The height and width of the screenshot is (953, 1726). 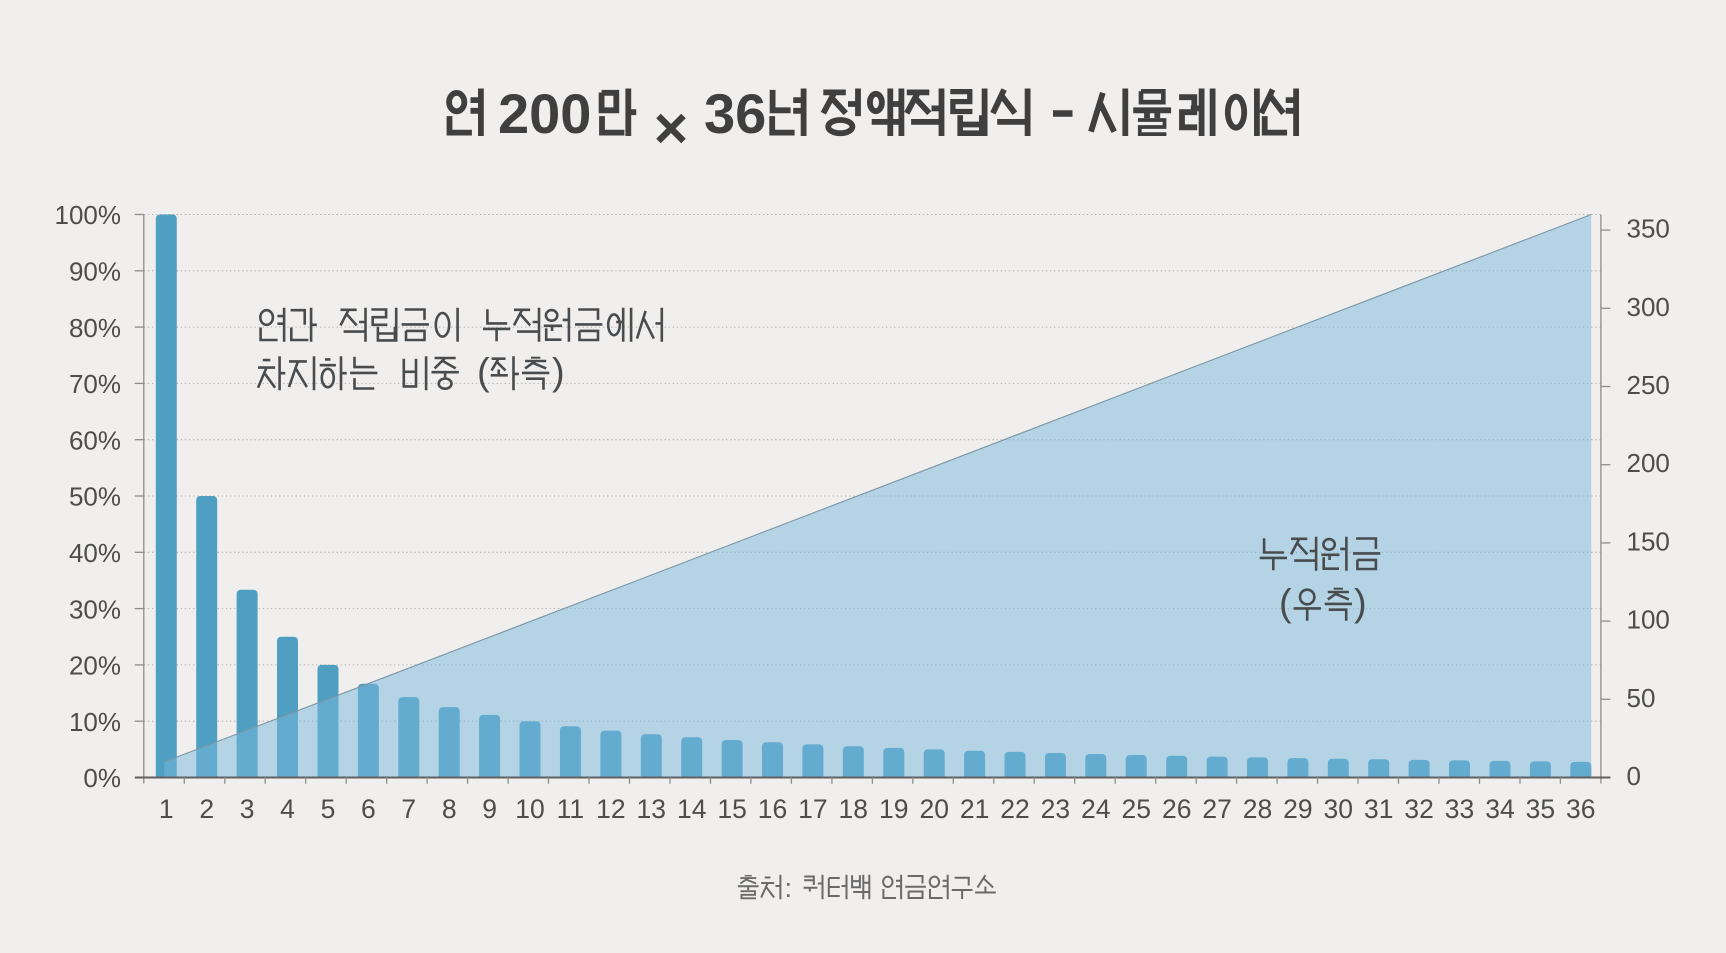 What do you see at coordinates (1648, 307) in the screenshot?
I see `svg-text: 300` at bounding box center [1648, 307].